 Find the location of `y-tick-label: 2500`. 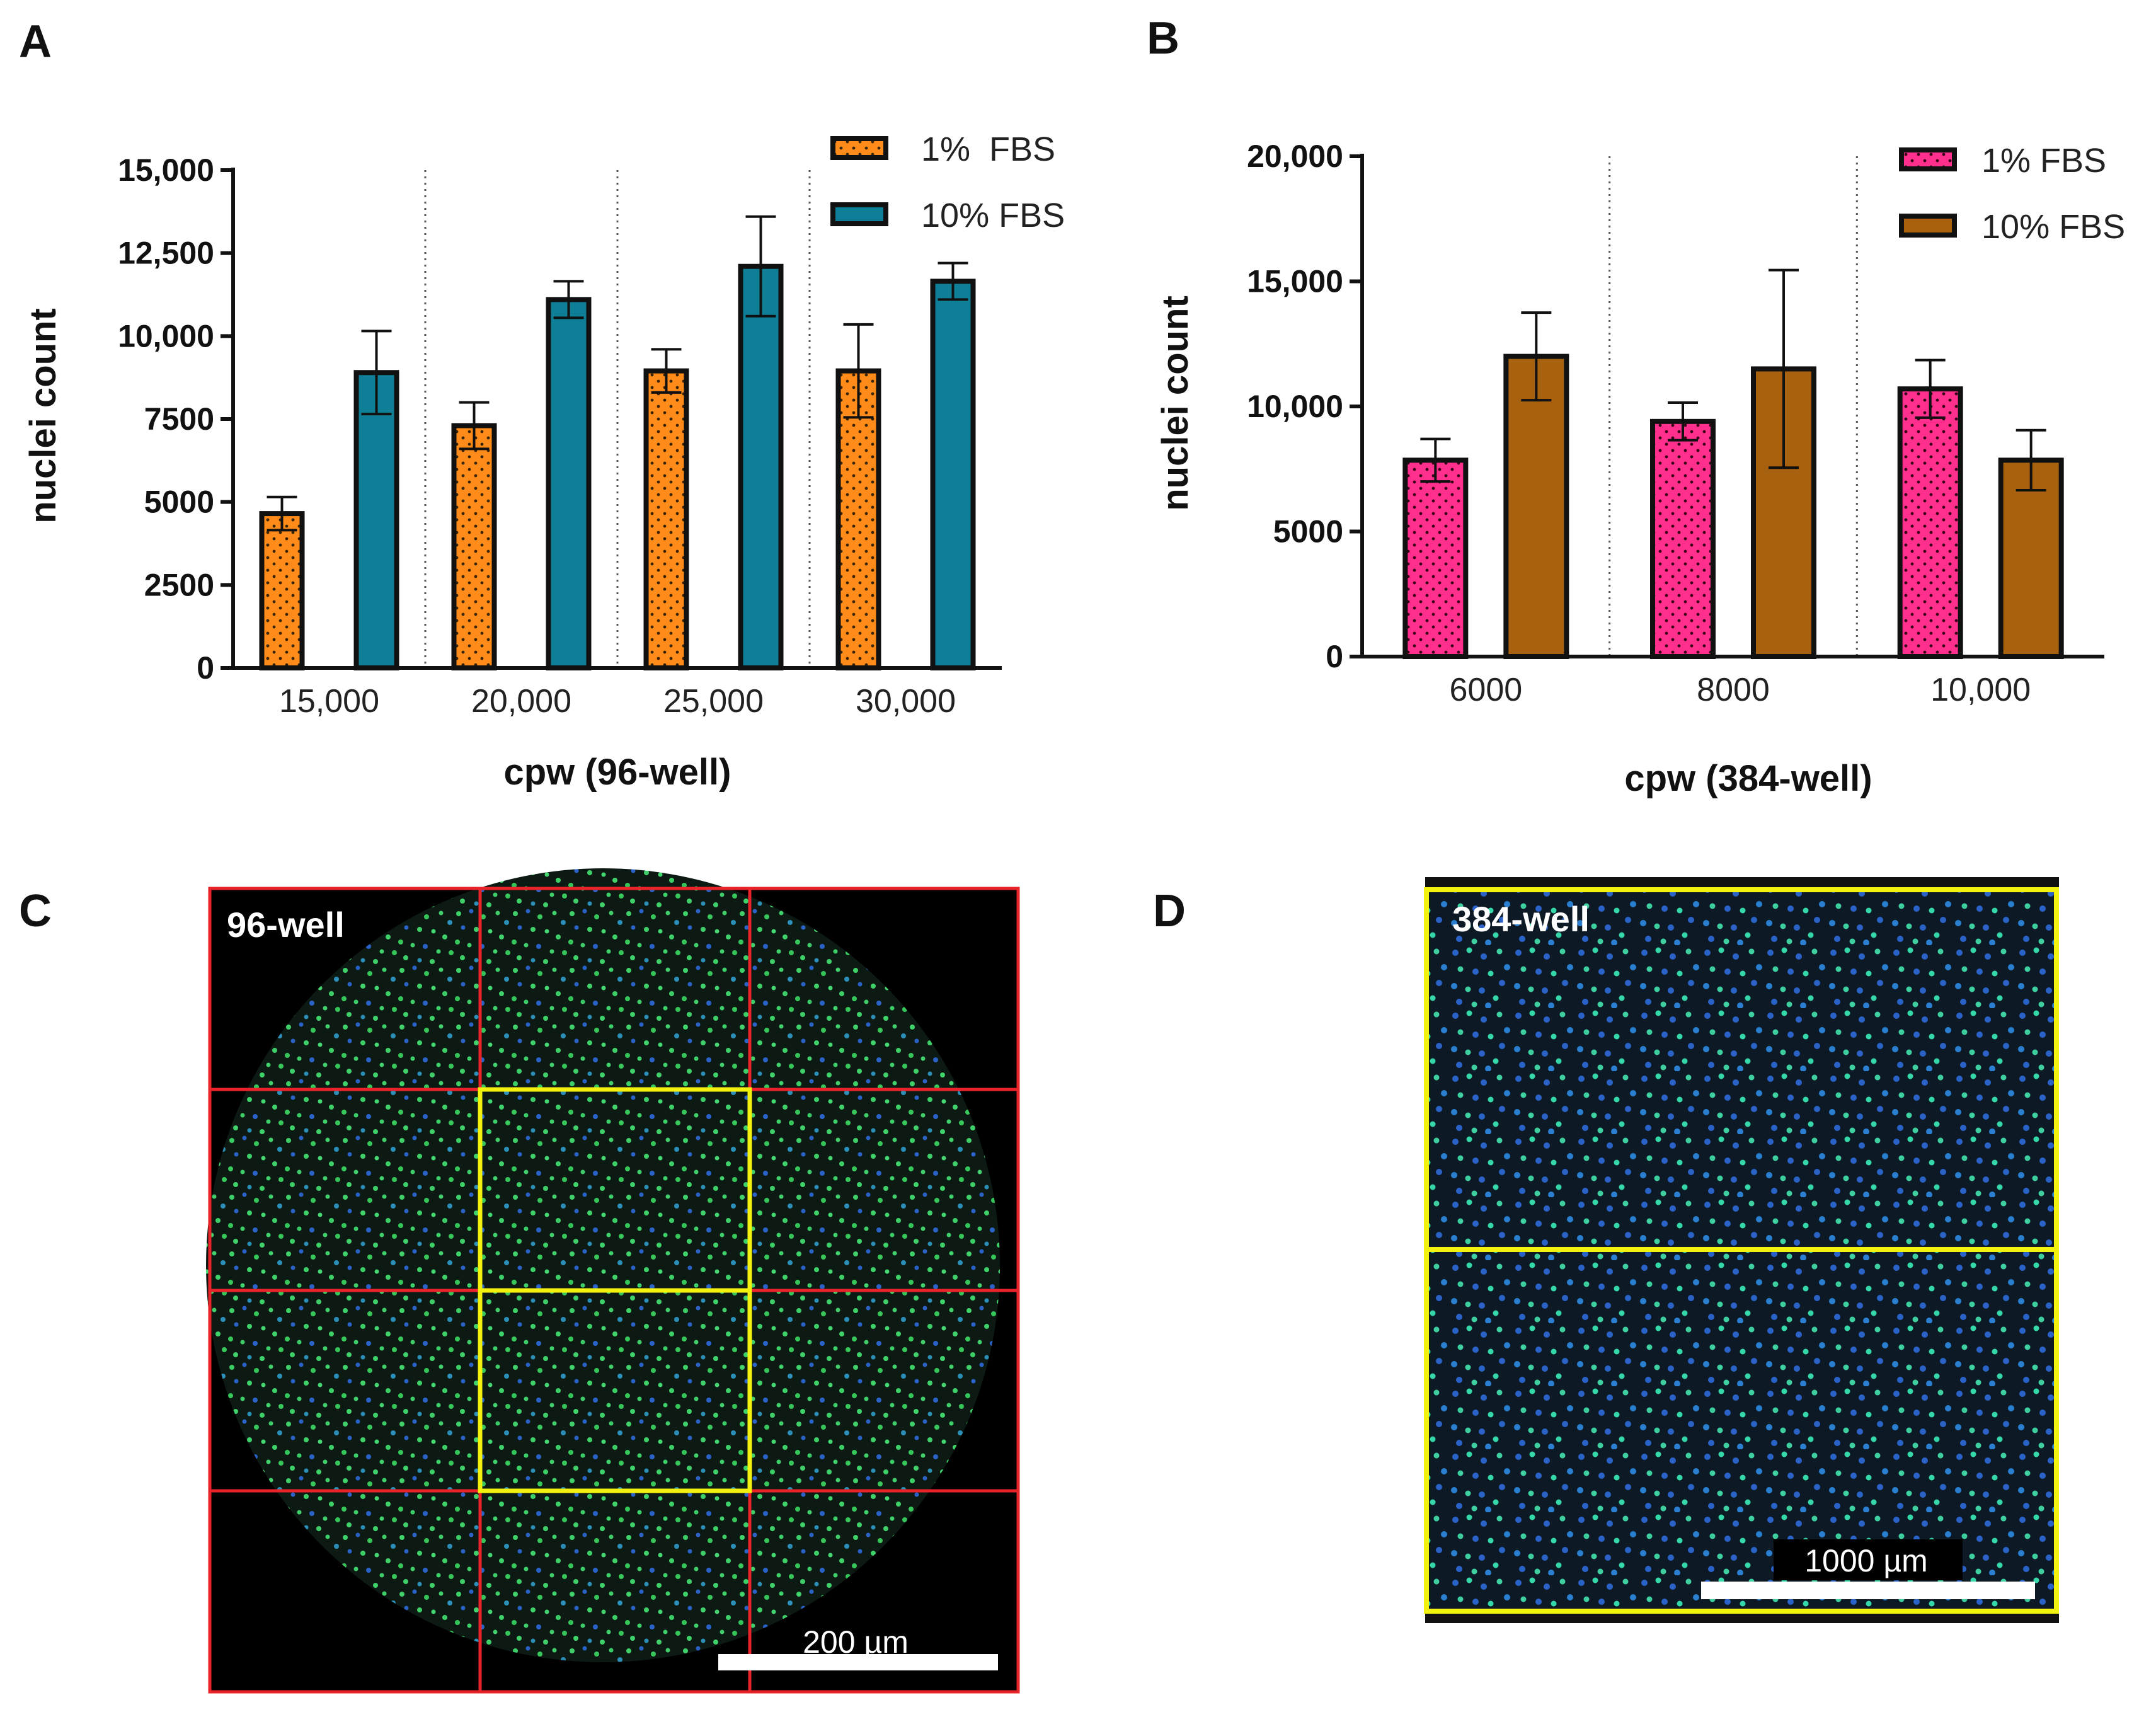

y-tick-label: 2500 is located at coordinates (179, 584).